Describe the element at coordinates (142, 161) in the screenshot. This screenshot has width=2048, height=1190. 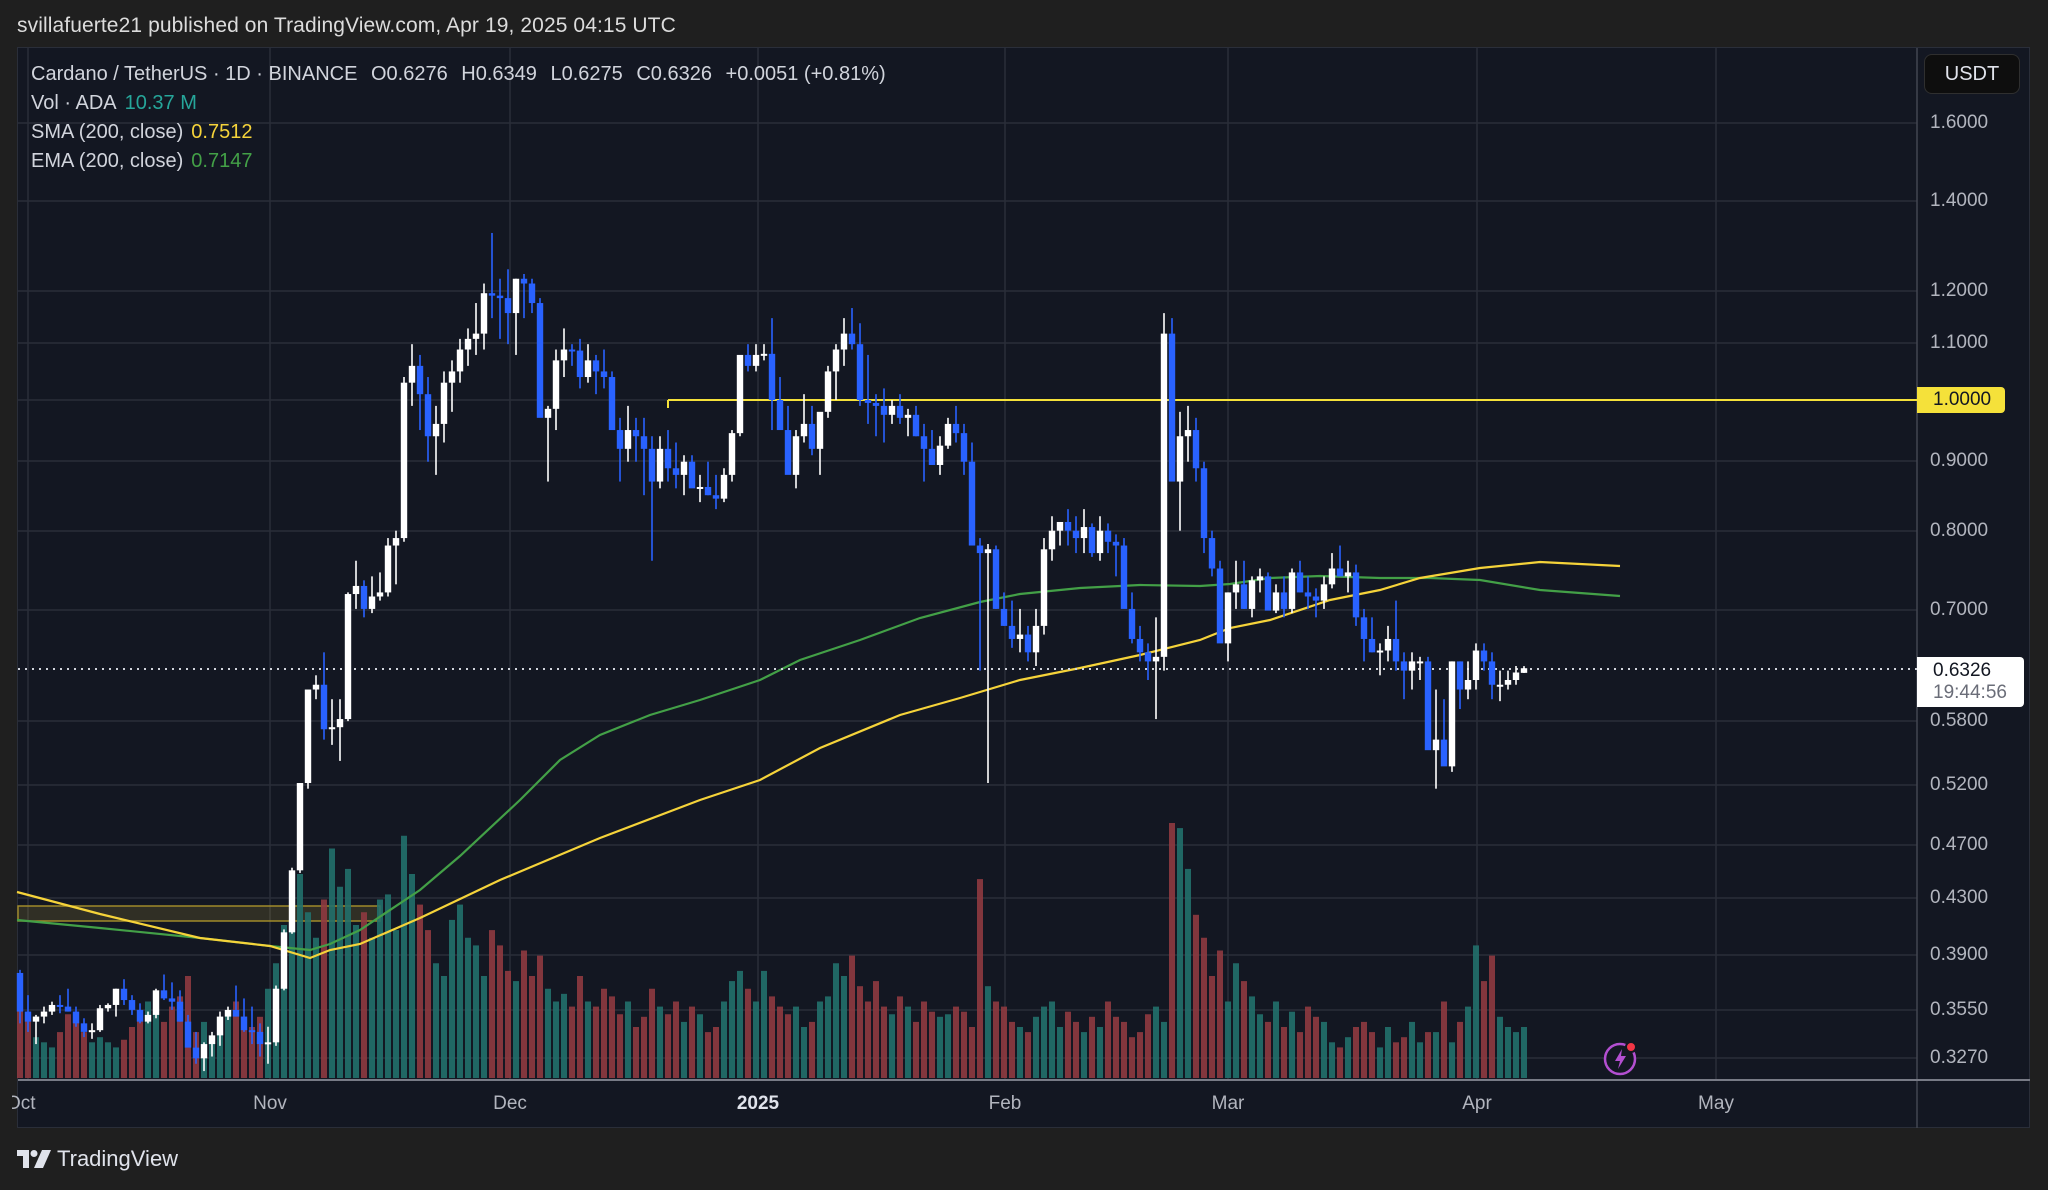
I see `ema-row: EMA (200, close) 0.7147` at that location.